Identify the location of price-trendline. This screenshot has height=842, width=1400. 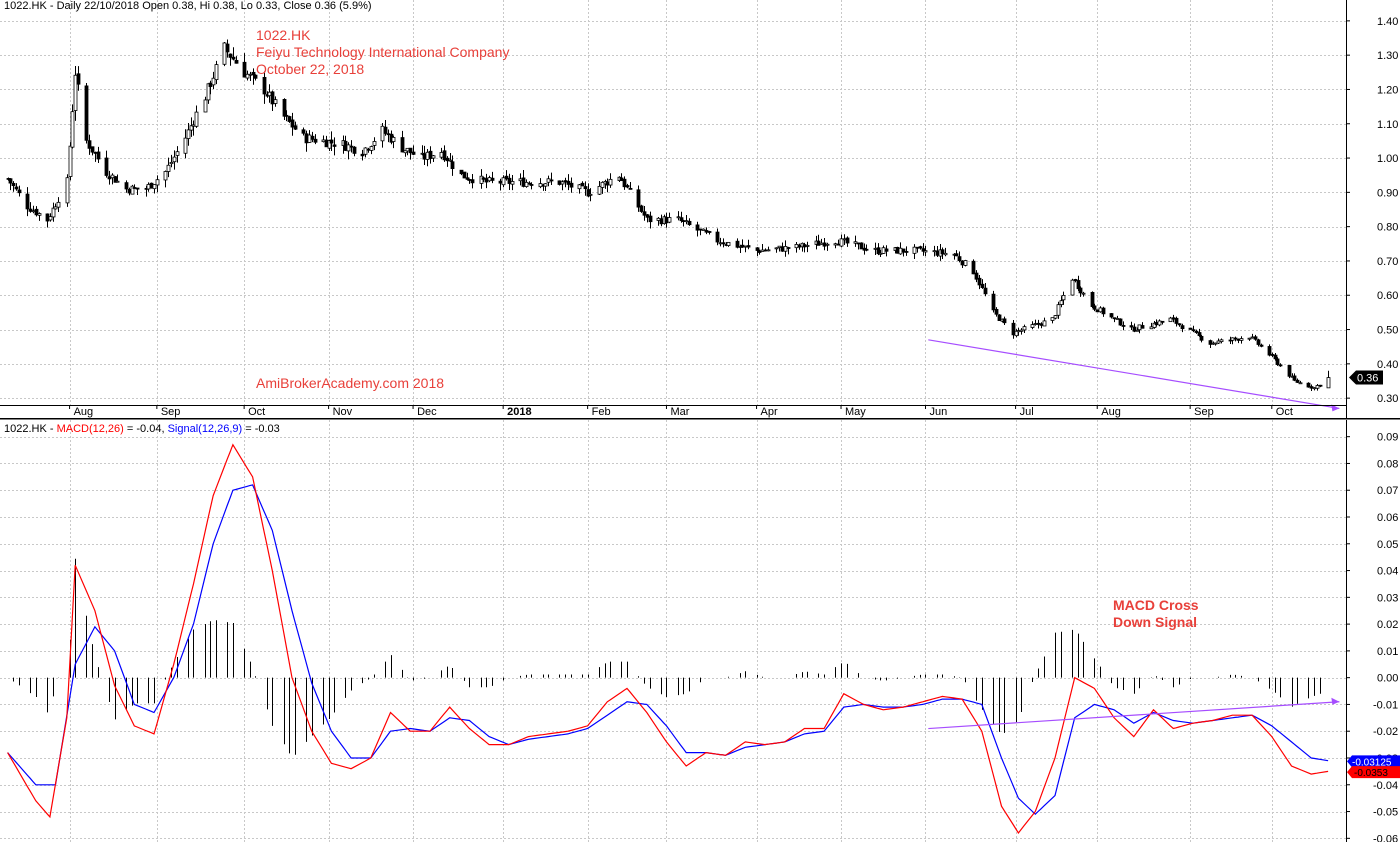
(1134, 374).